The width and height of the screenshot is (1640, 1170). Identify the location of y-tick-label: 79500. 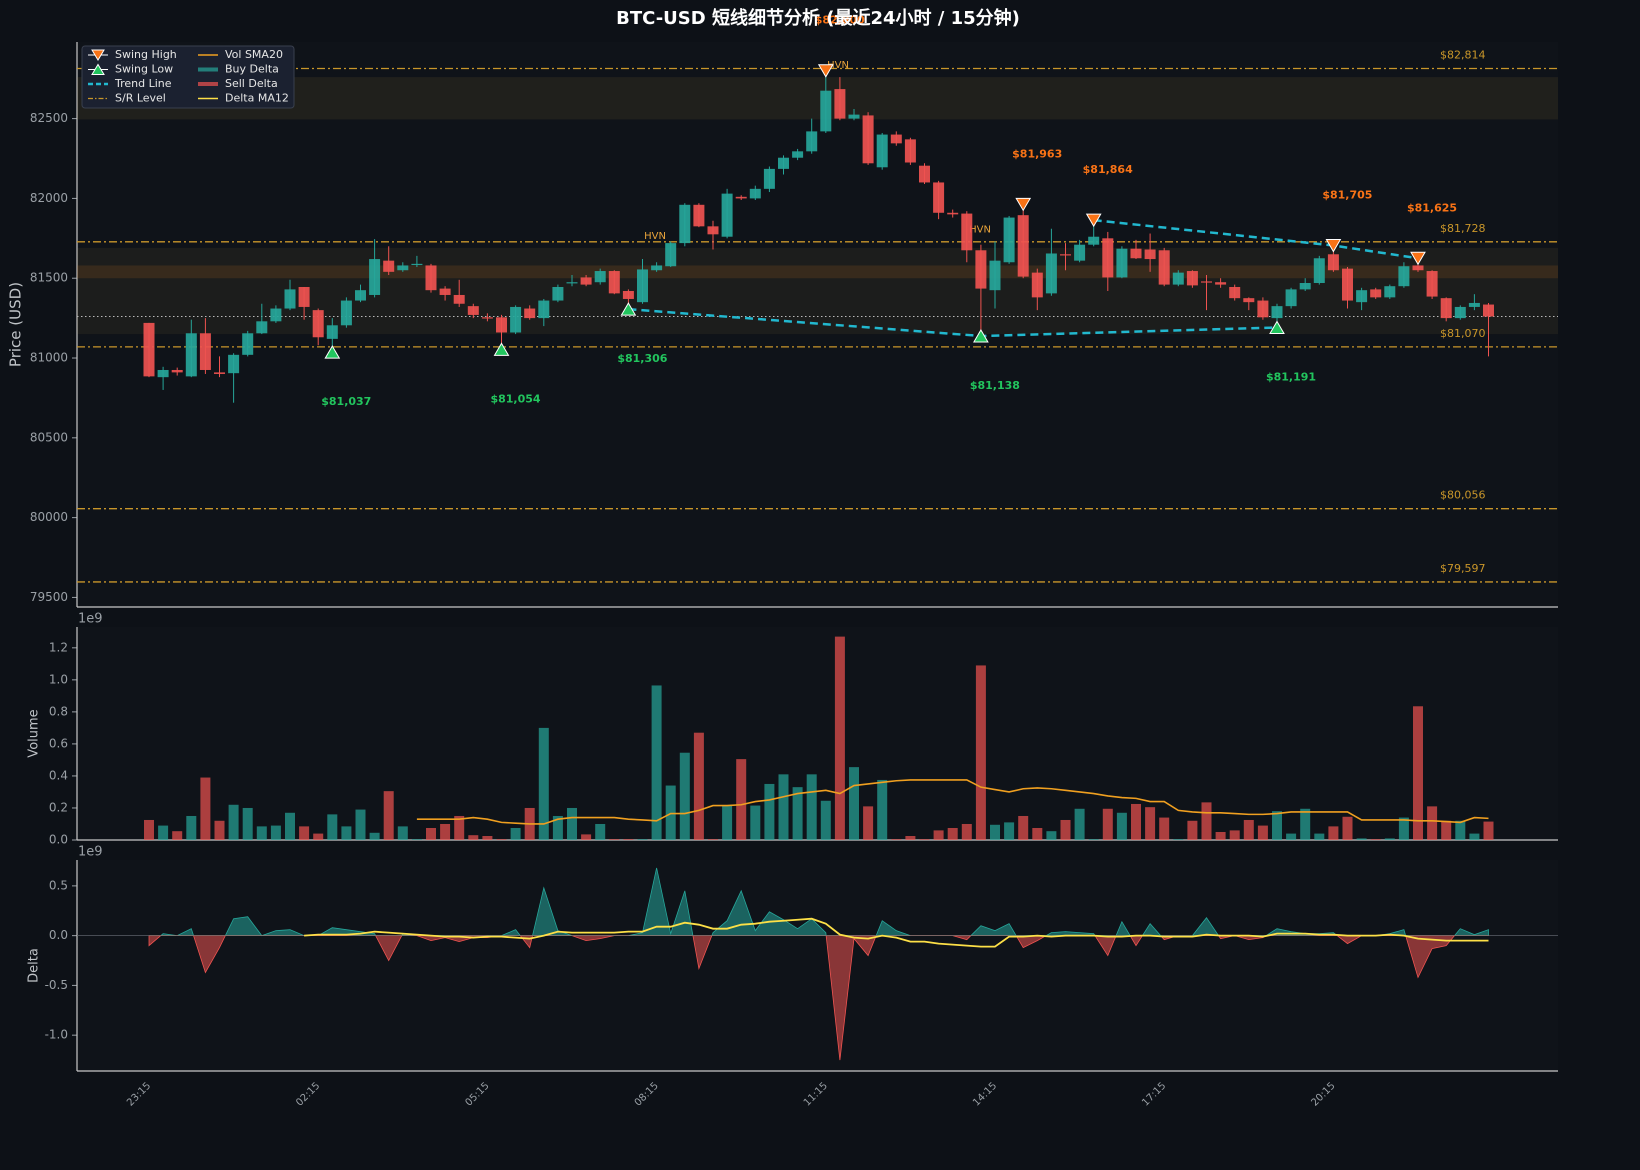
(49, 597).